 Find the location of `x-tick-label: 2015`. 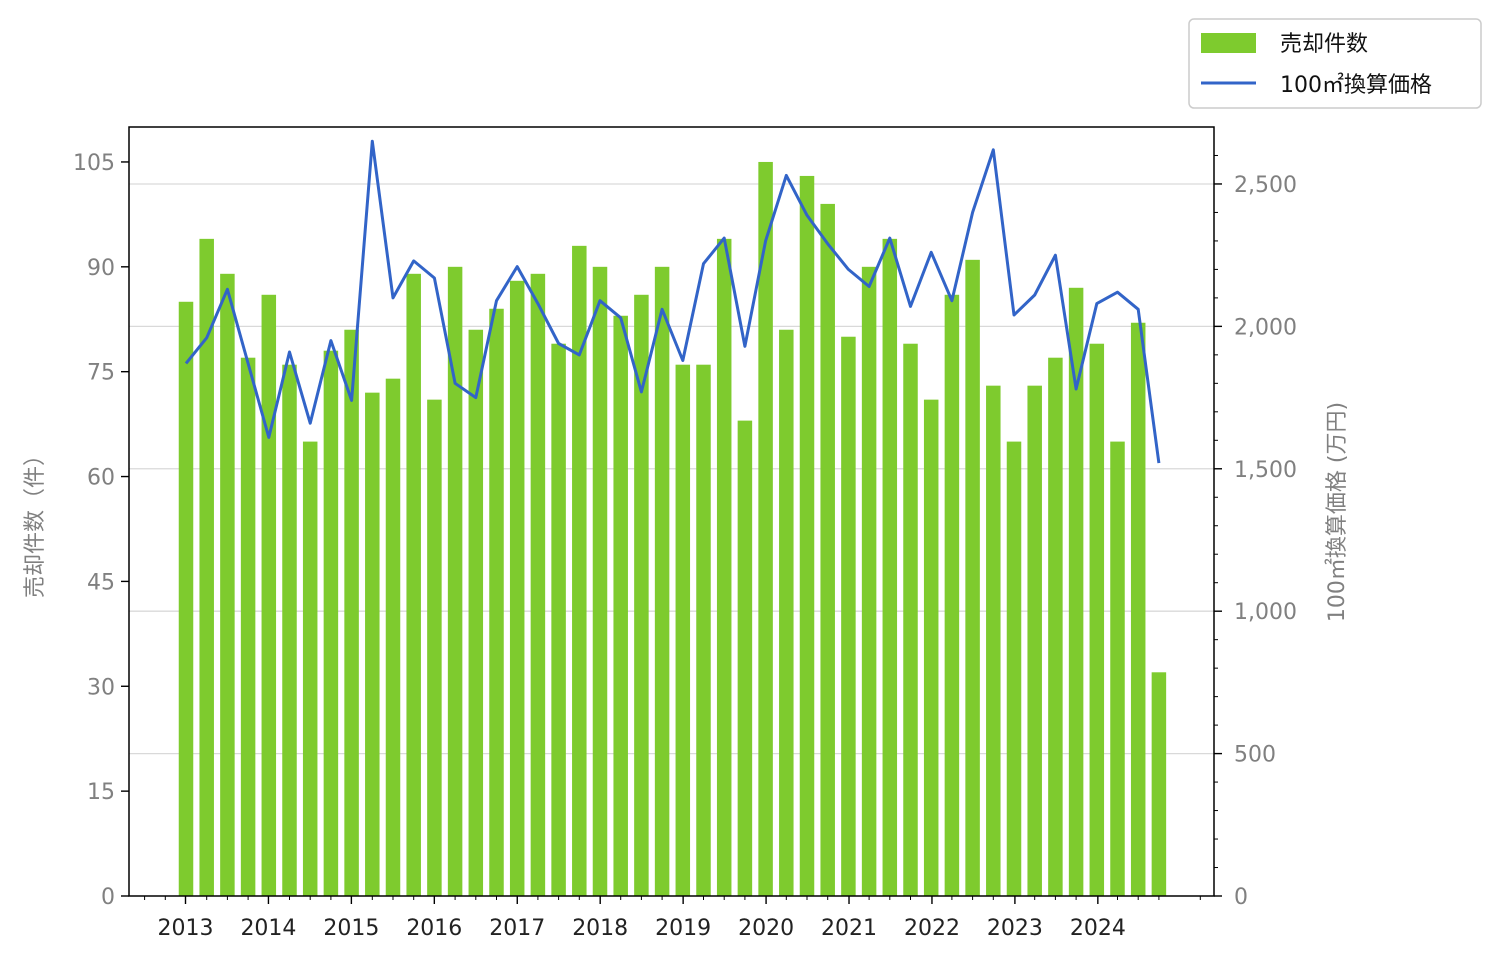

x-tick-label: 2015 is located at coordinates (351, 928).